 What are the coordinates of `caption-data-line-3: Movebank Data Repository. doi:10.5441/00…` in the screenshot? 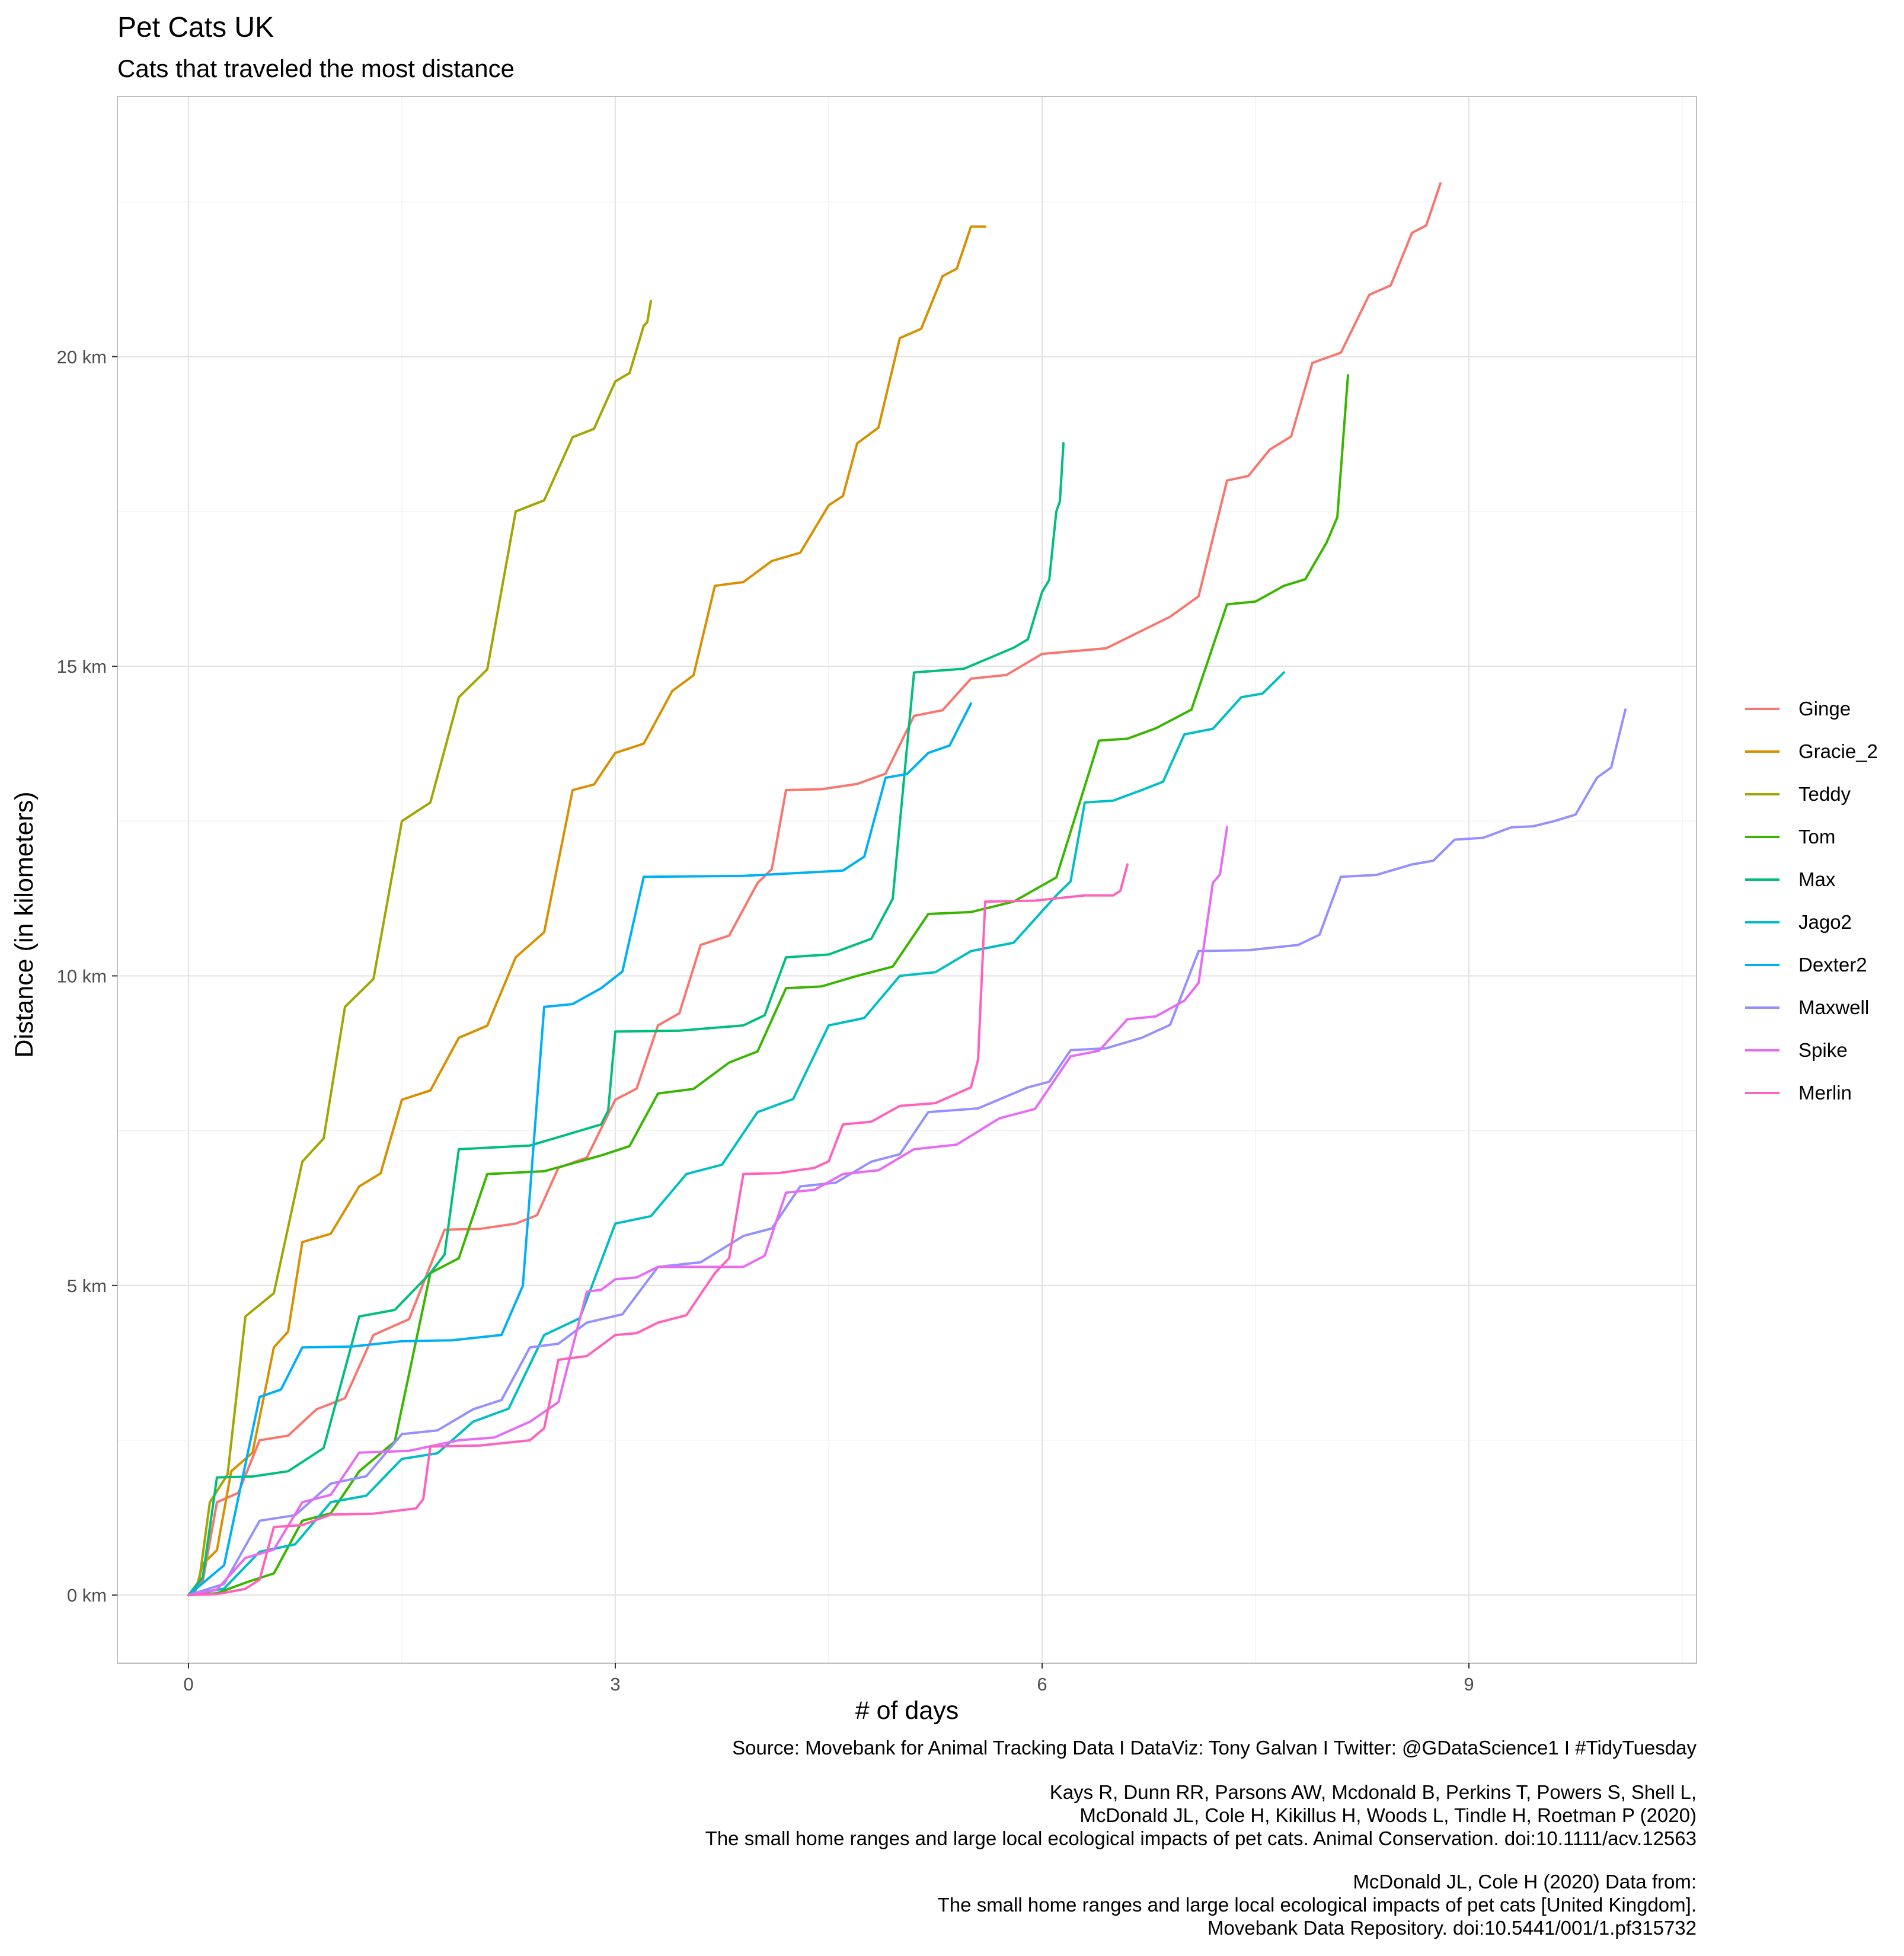 It's located at (1452, 1928).